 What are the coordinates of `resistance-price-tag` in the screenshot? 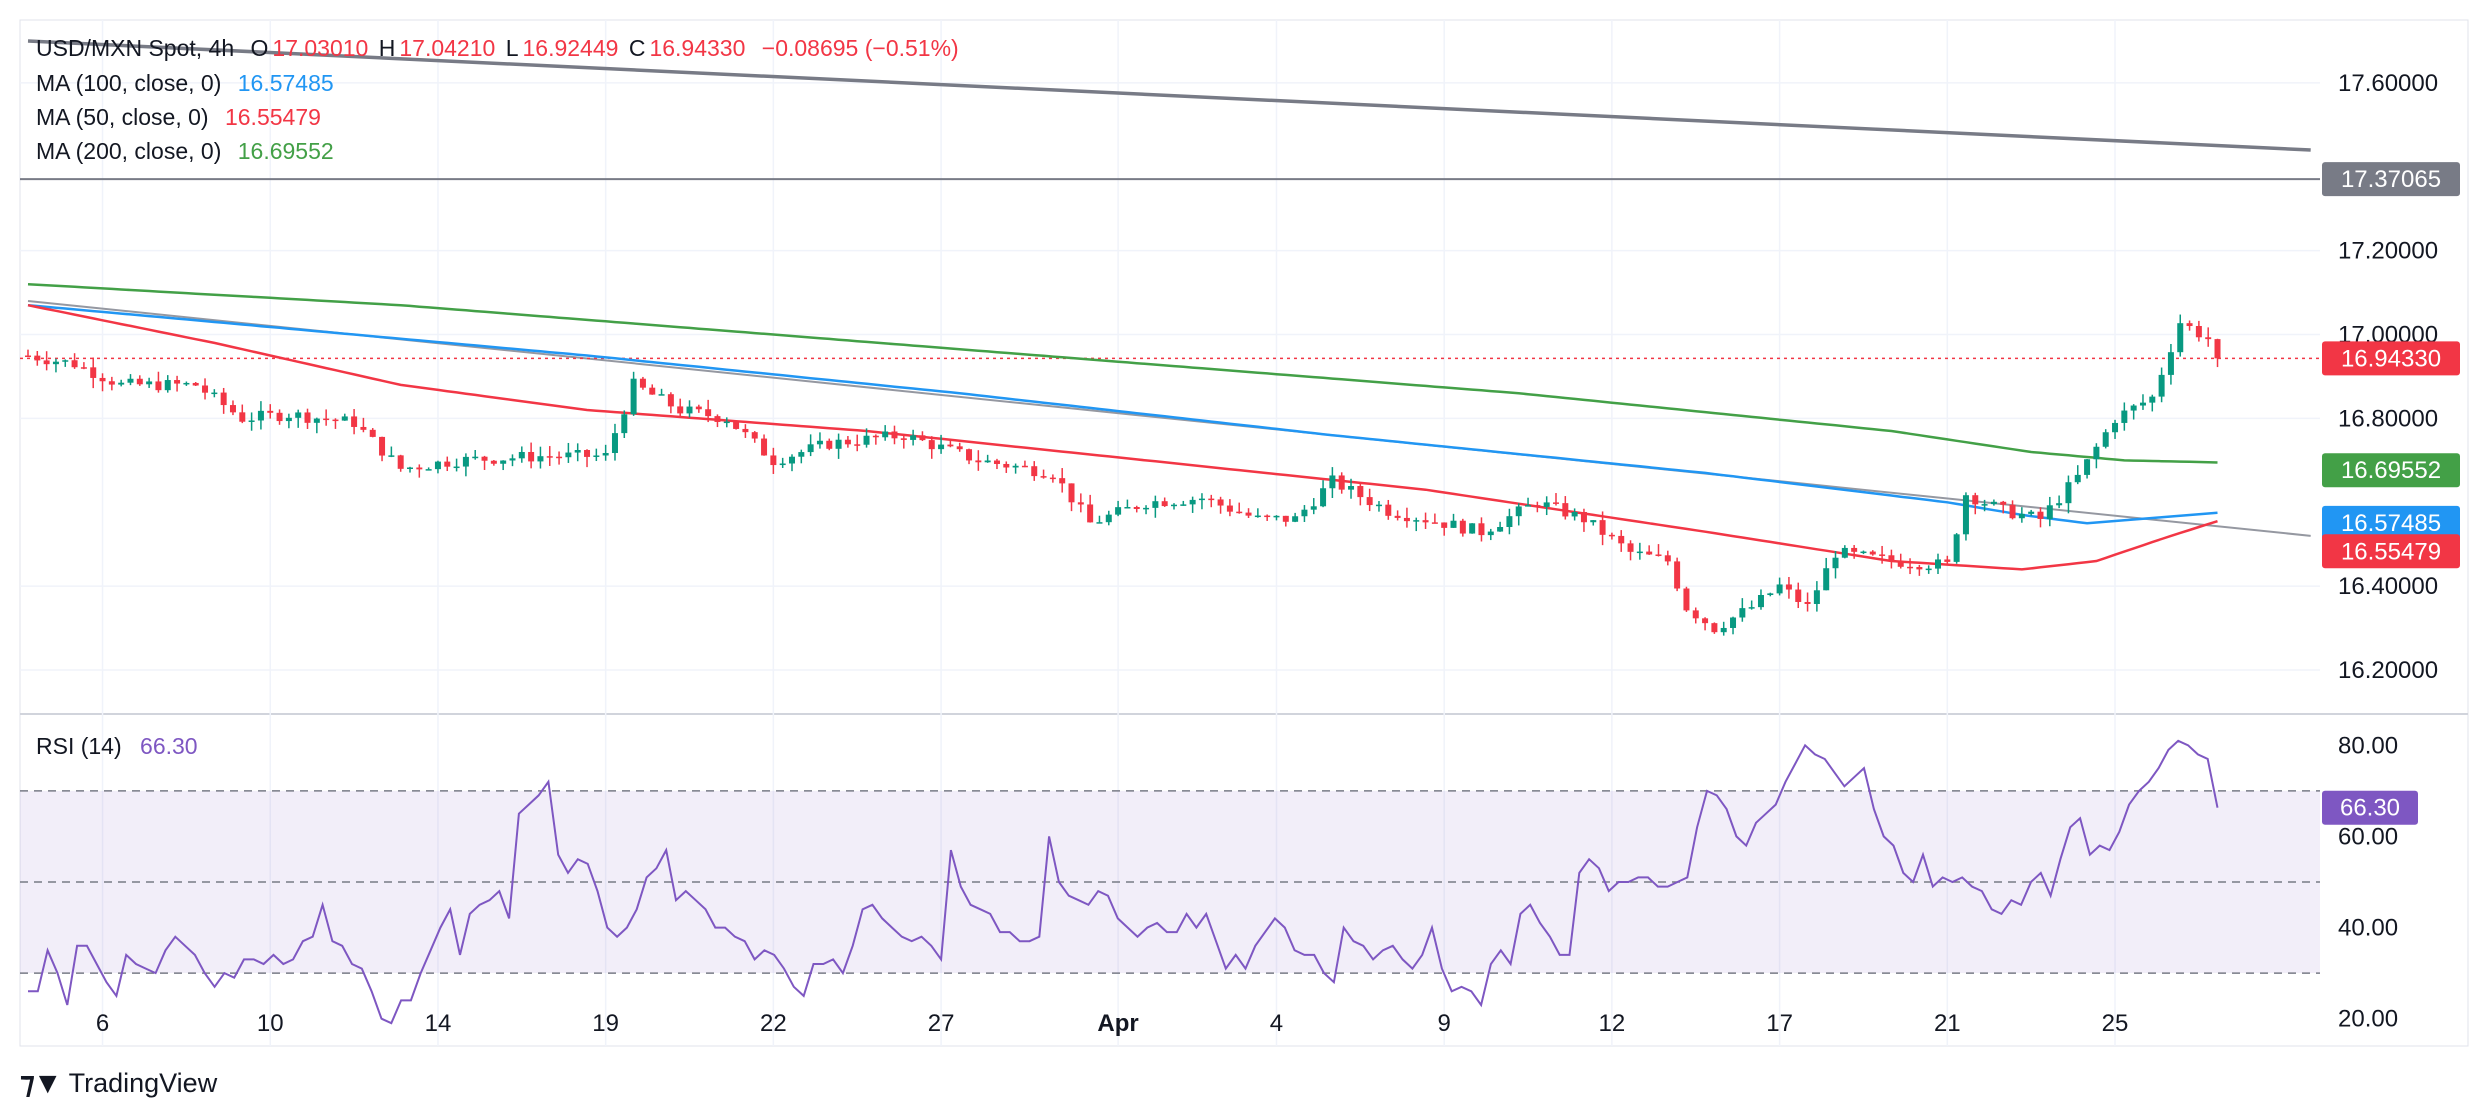 It's located at (2391, 179).